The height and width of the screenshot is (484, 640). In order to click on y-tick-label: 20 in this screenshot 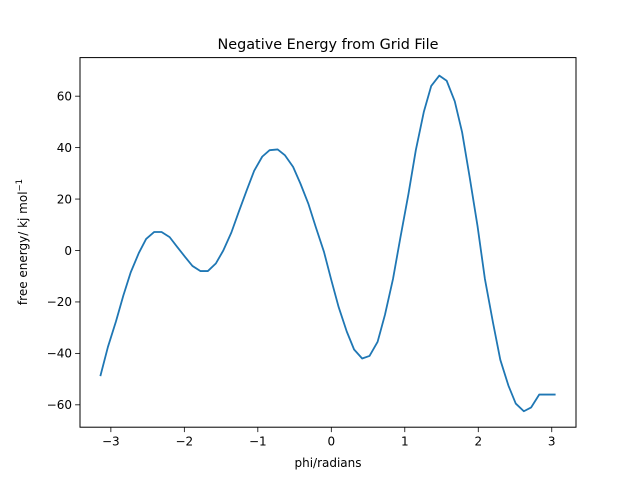, I will do `click(64, 199)`.